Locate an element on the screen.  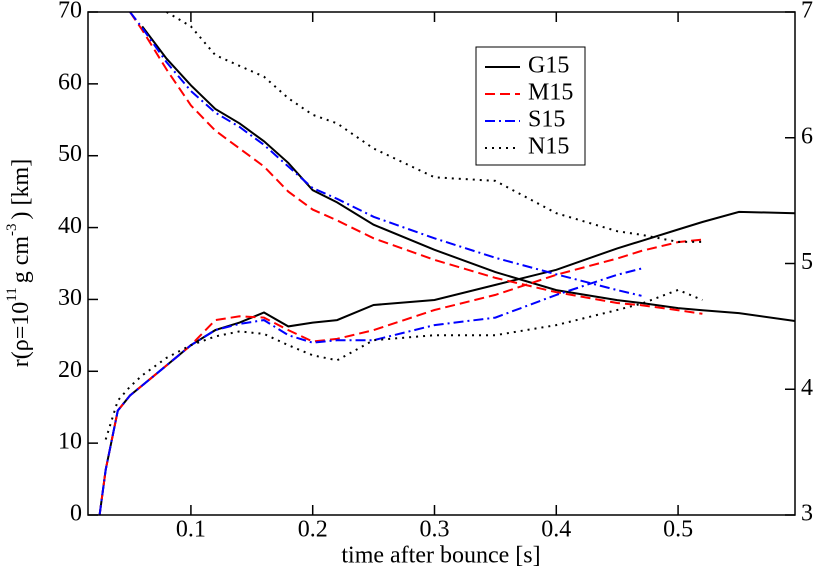
y-tick-label: 20 is located at coordinates (70, 370).